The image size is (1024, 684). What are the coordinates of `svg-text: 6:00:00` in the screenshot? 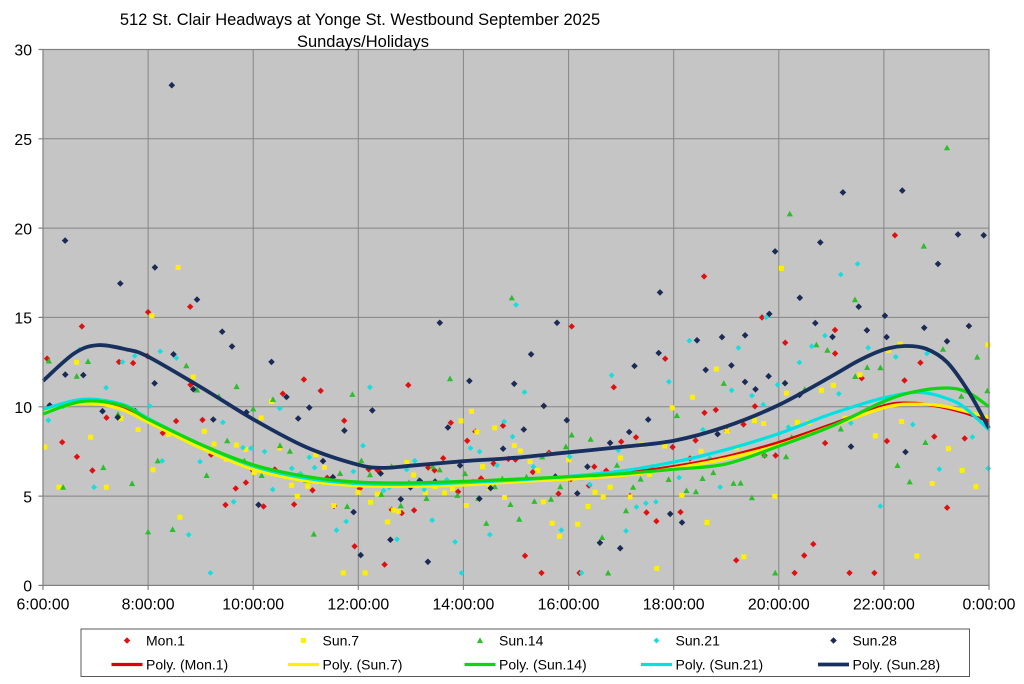 It's located at (42, 605).